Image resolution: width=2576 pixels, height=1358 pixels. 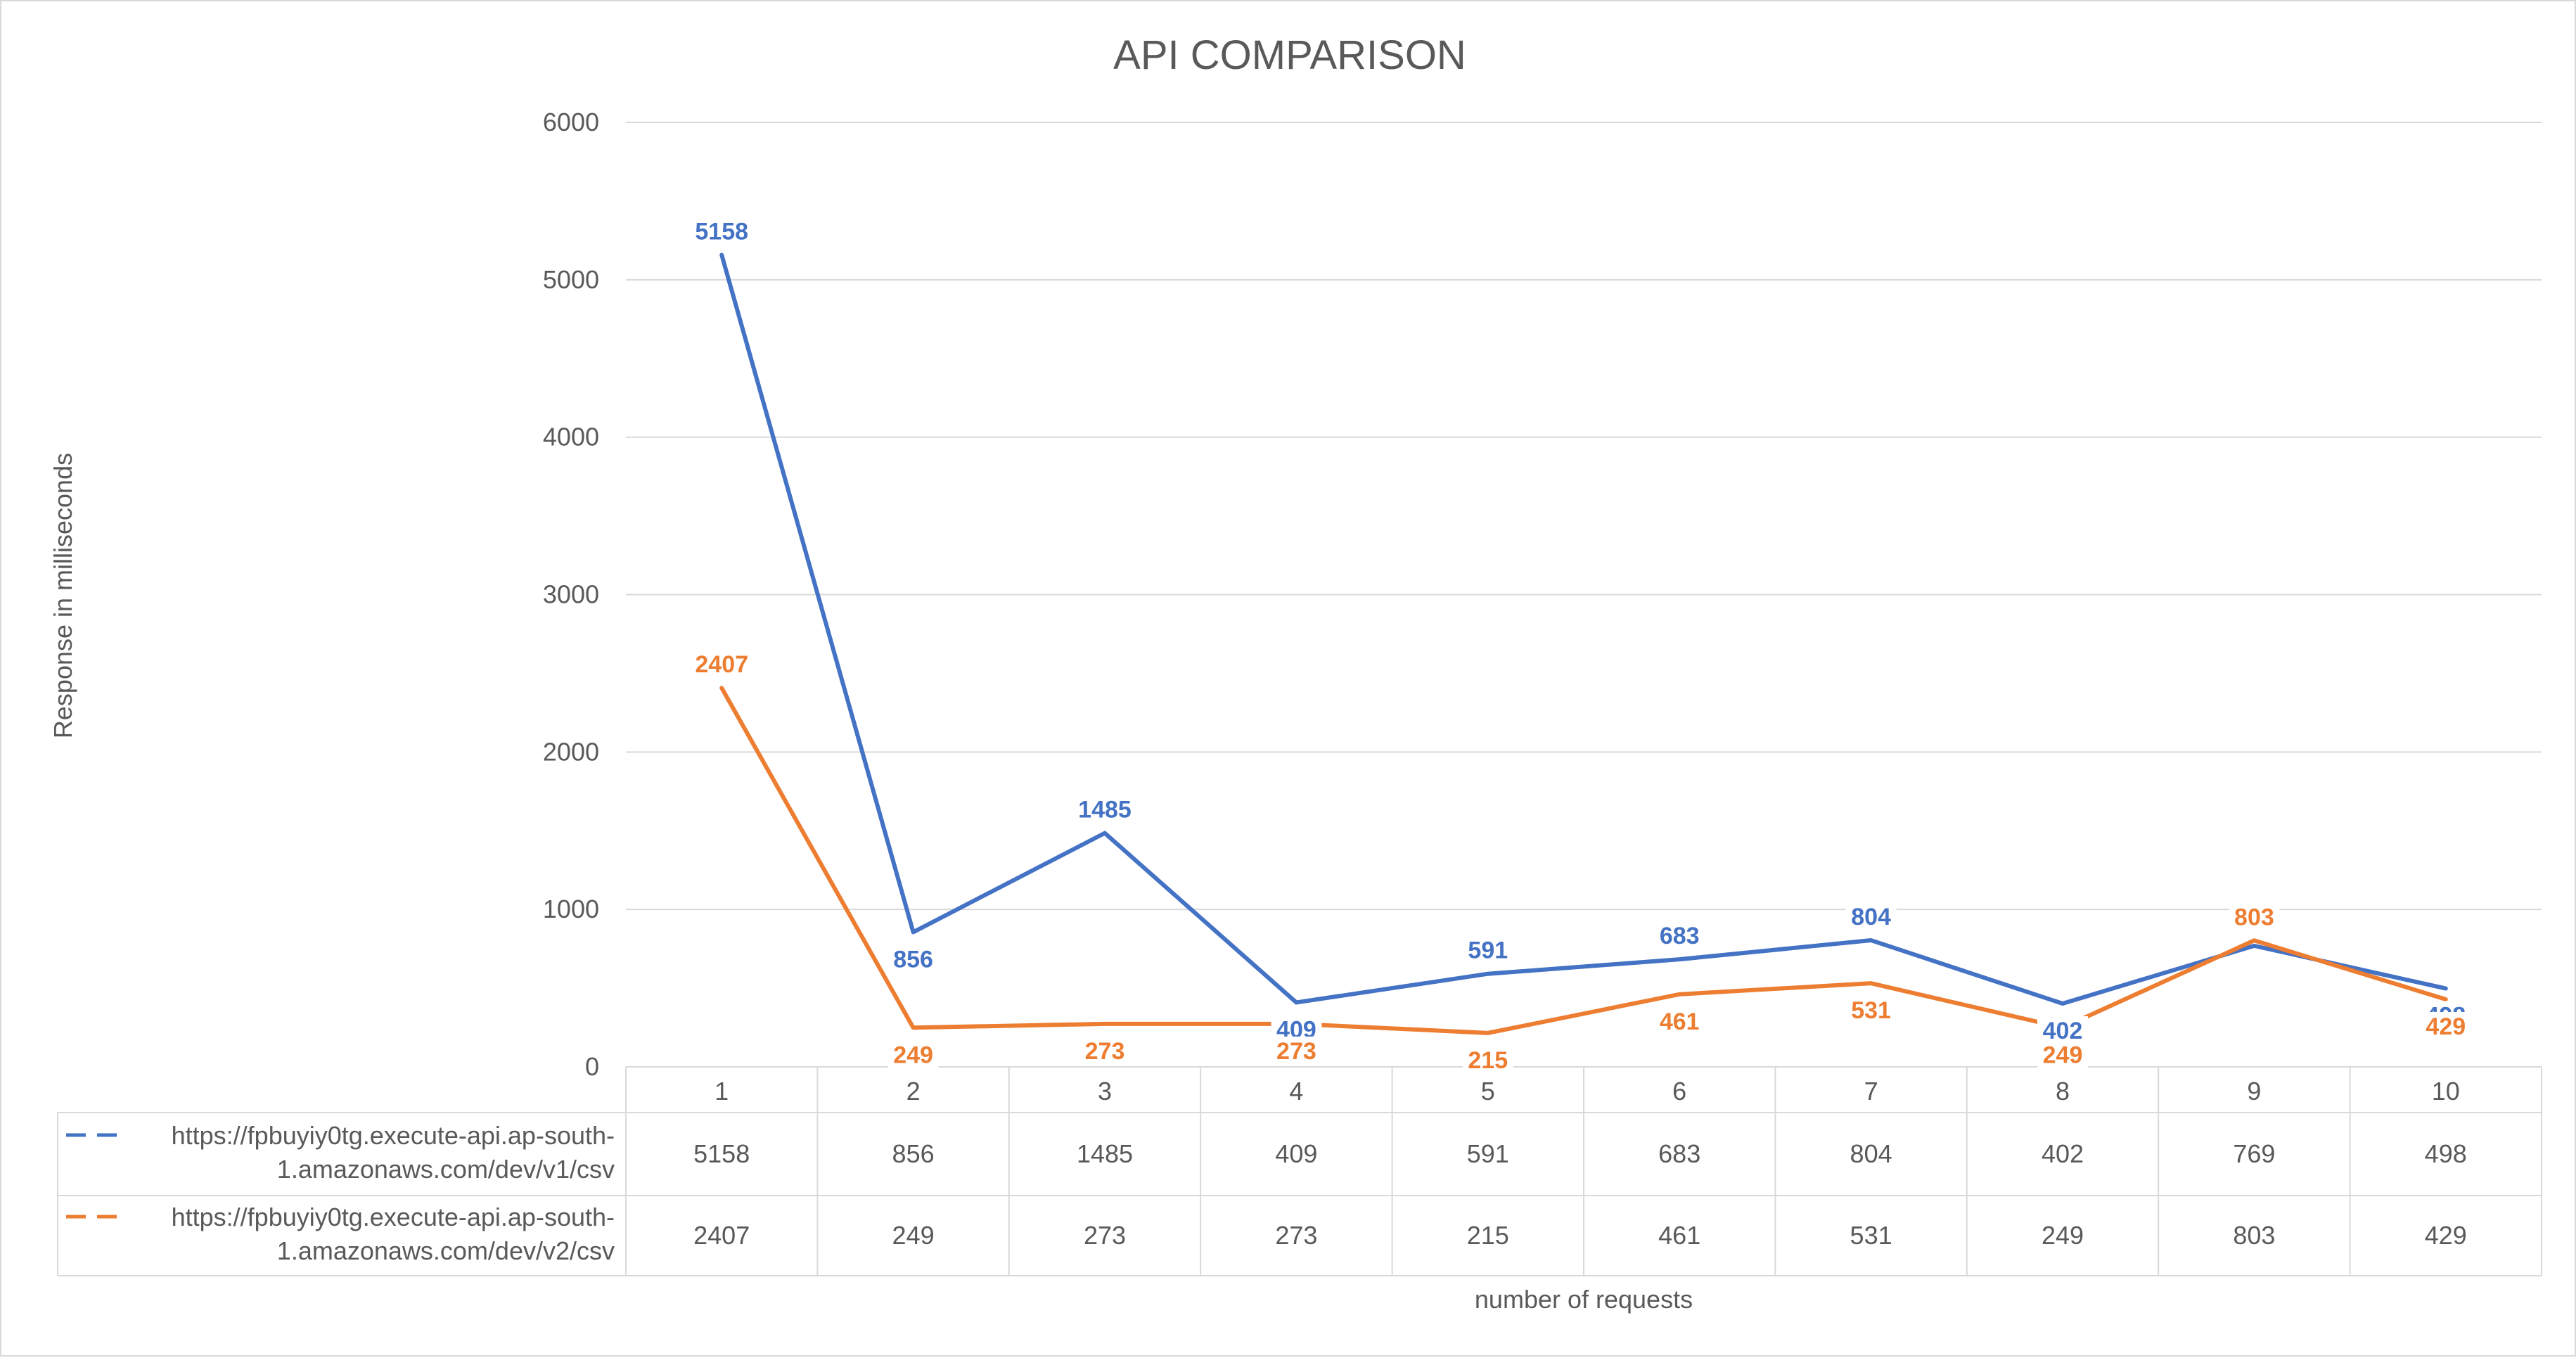 What do you see at coordinates (721, 1153) in the screenshot?
I see `table-cell: 5158` at bounding box center [721, 1153].